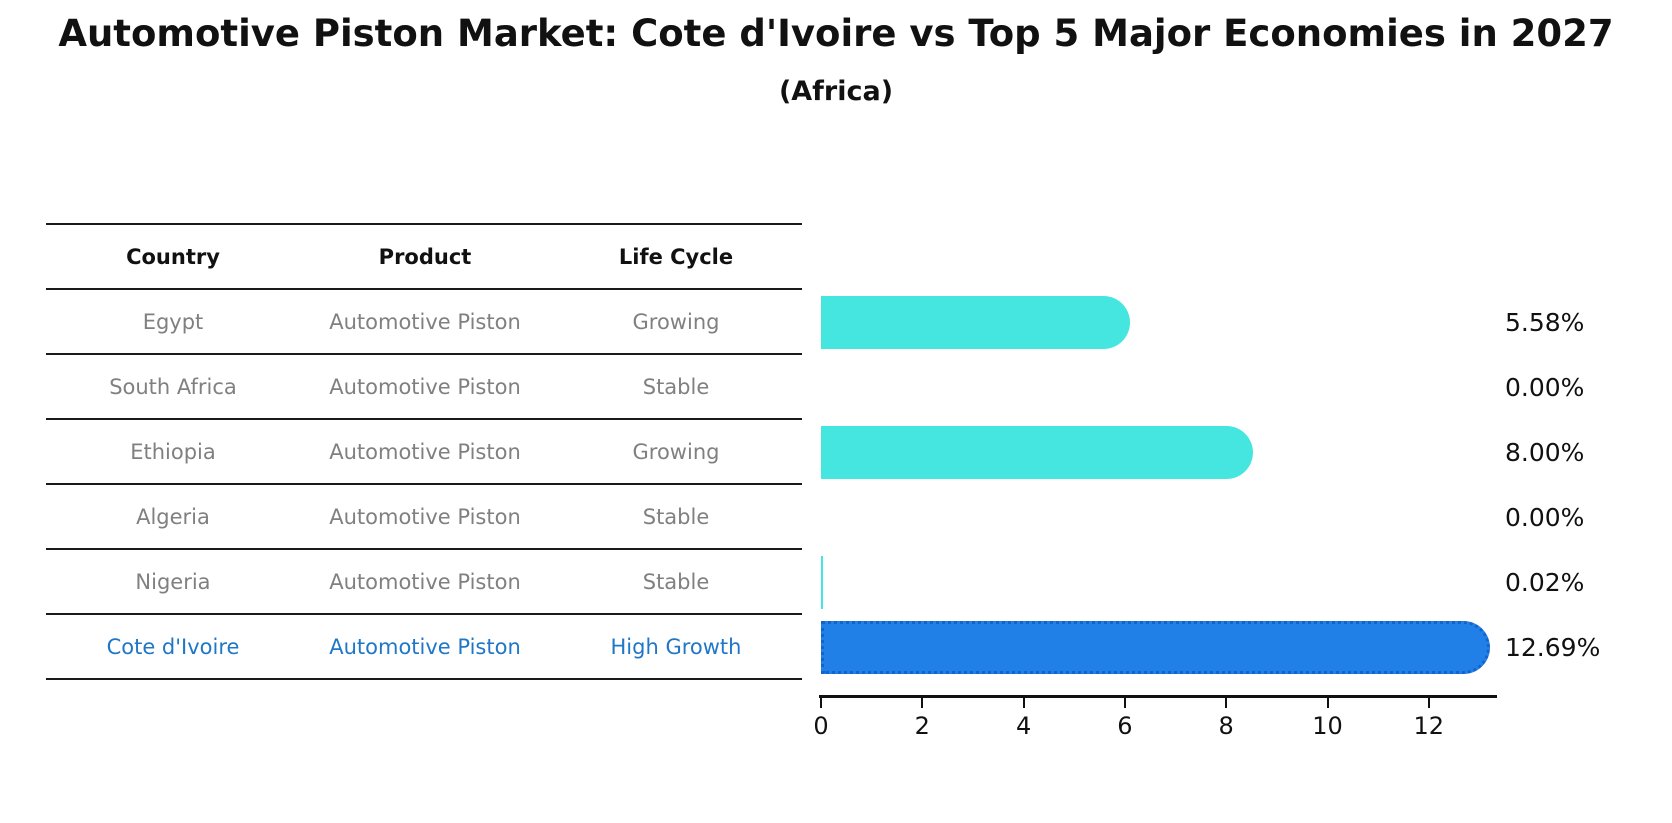 The width and height of the screenshot is (1672, 823). I want to click on x-axis-tick-label: 10, so click(1327, 726).